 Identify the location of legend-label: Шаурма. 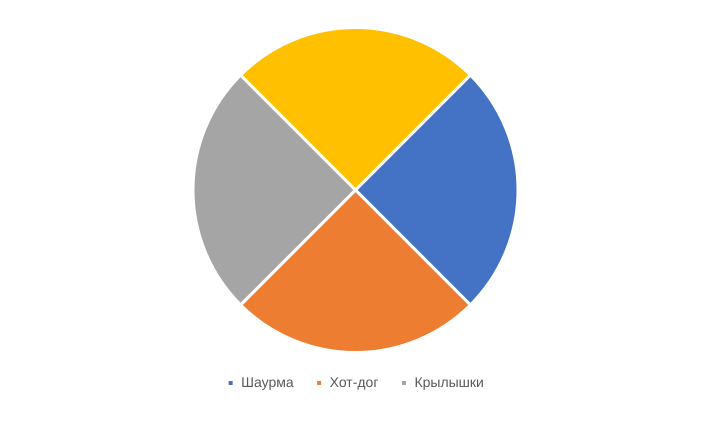
(267, 382).